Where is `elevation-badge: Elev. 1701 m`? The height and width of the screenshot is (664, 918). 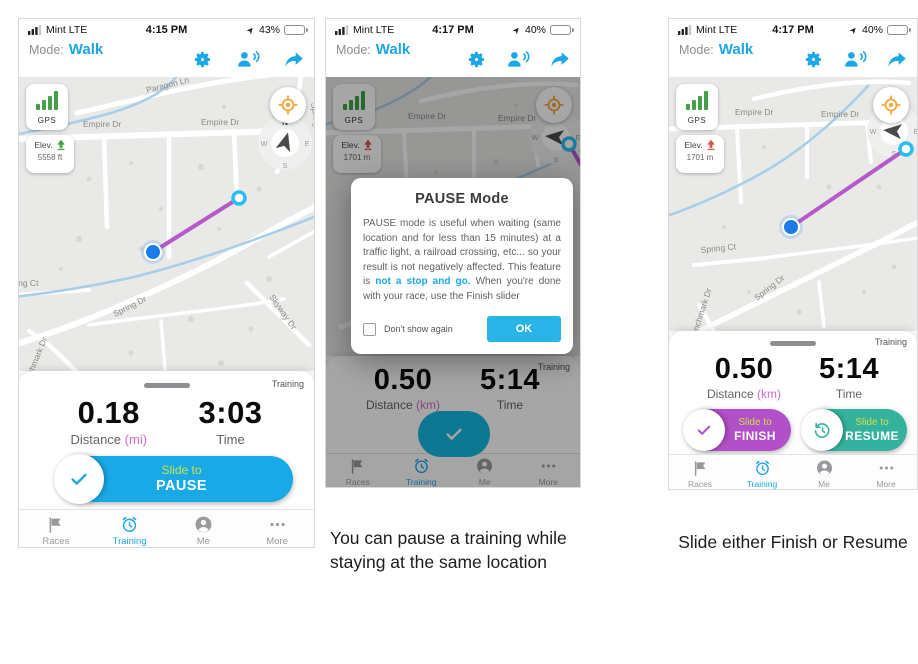 elevation-badge: Elev. 1701 m is located at coordinates (357, 154).